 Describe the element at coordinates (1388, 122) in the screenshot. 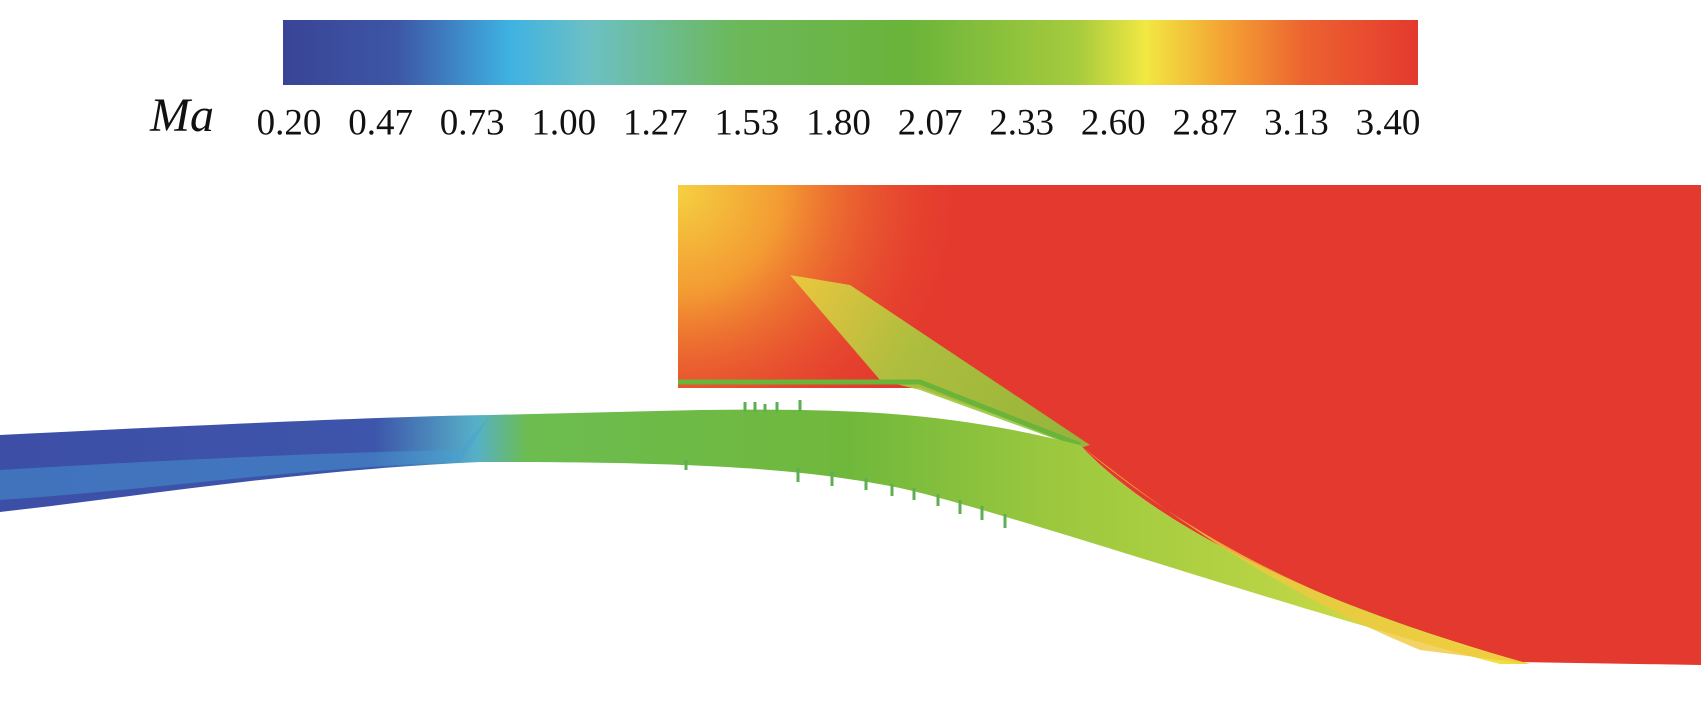

I see `colorbar-tick-label: 3.40` at that location.